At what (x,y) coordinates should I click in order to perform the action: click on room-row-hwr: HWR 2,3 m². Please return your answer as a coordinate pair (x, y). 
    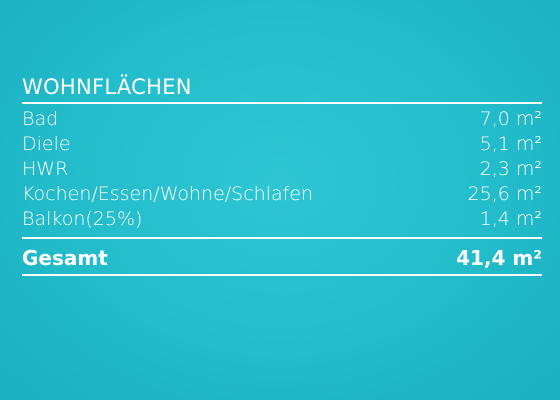
    Looking at the image, I should click on (282, 169).